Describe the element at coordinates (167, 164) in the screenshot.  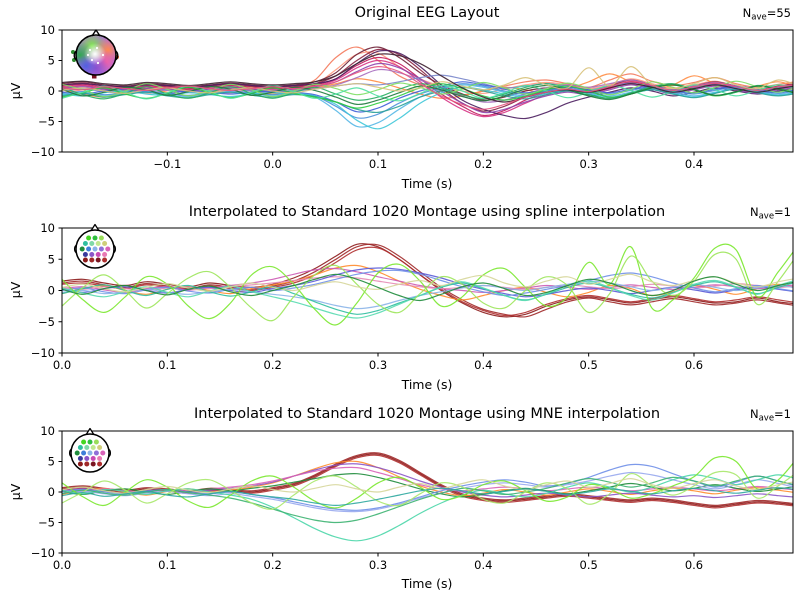
I see `x-tick-label: −0.1` at that location.